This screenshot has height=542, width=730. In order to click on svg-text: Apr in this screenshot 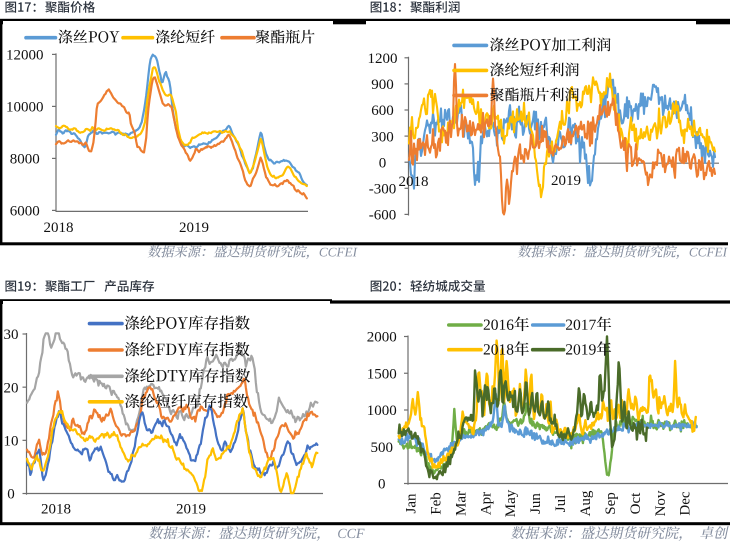, I will do `click(486, 503)`.